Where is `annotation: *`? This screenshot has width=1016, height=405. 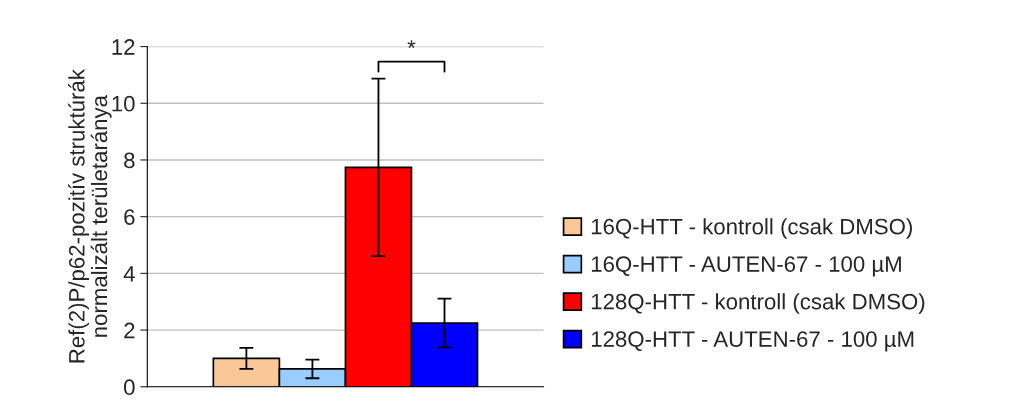 annotation: * is located at coordinates (411, 44).